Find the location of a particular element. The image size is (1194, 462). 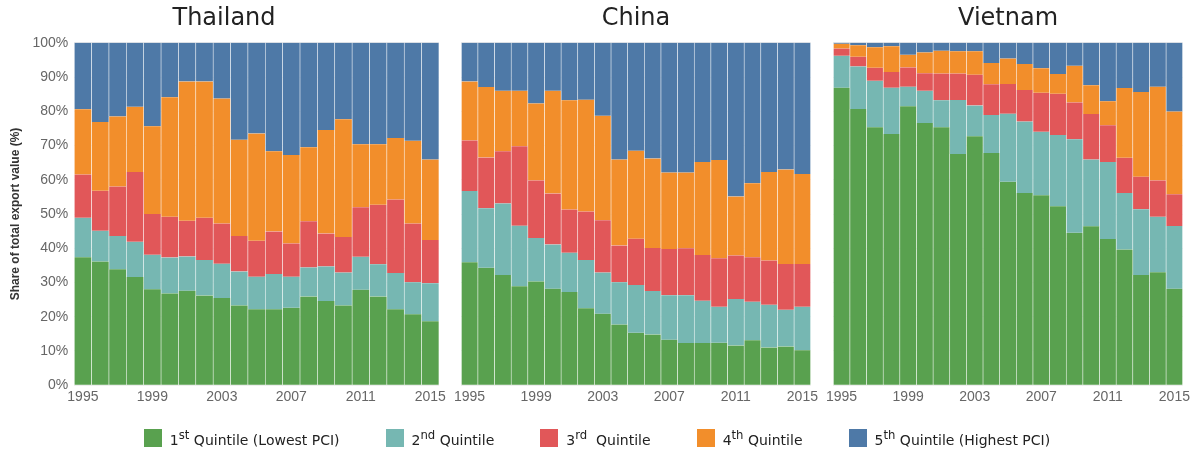

y-tick-label: 60% is located at coordinates (54, 178).